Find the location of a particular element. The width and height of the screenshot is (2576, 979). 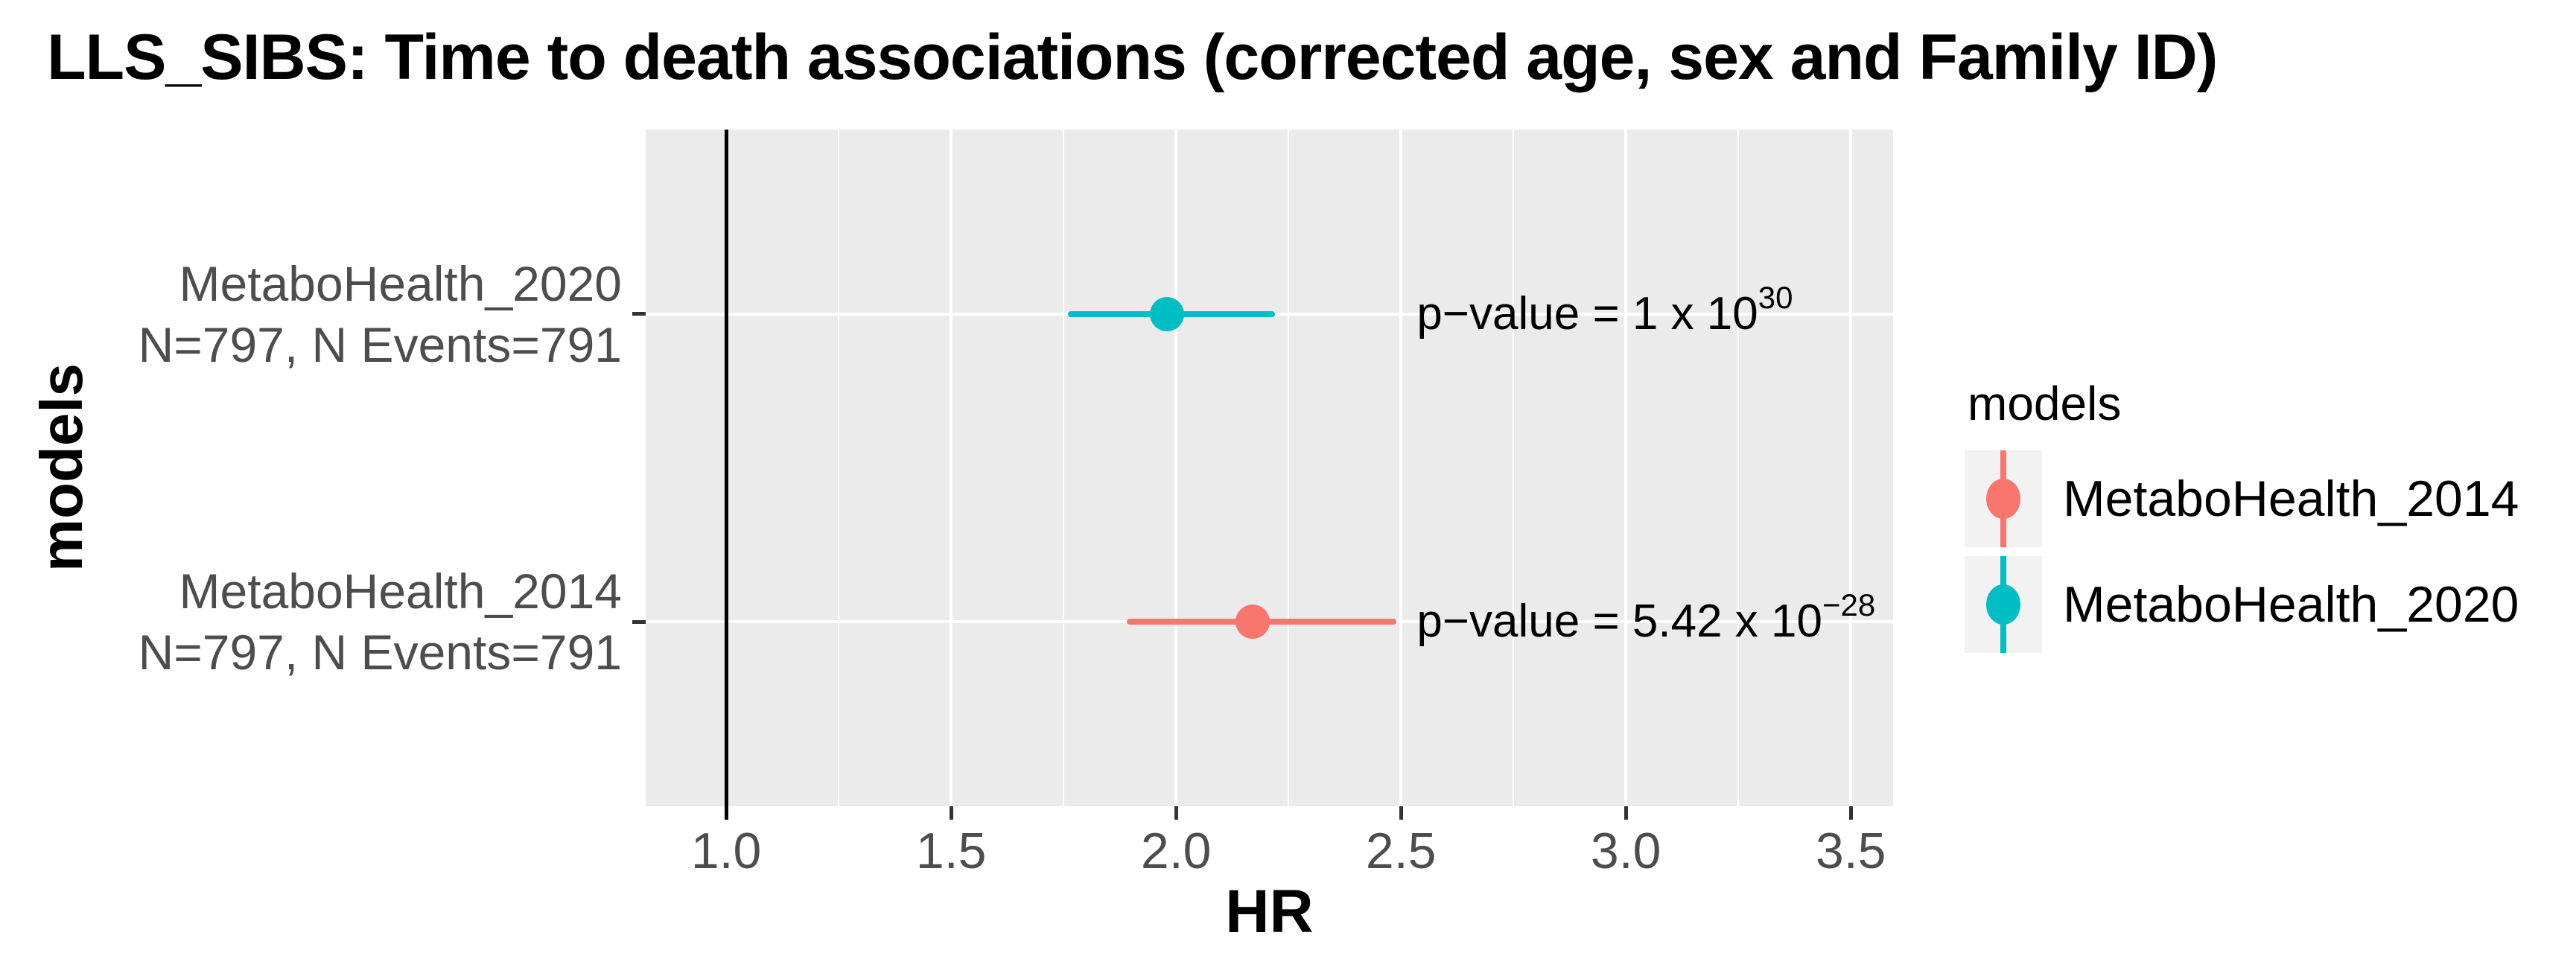

y-axis-category-label: MetaboHealth_2020 N=797, N Events=791 is located at coordinates (311, 314).